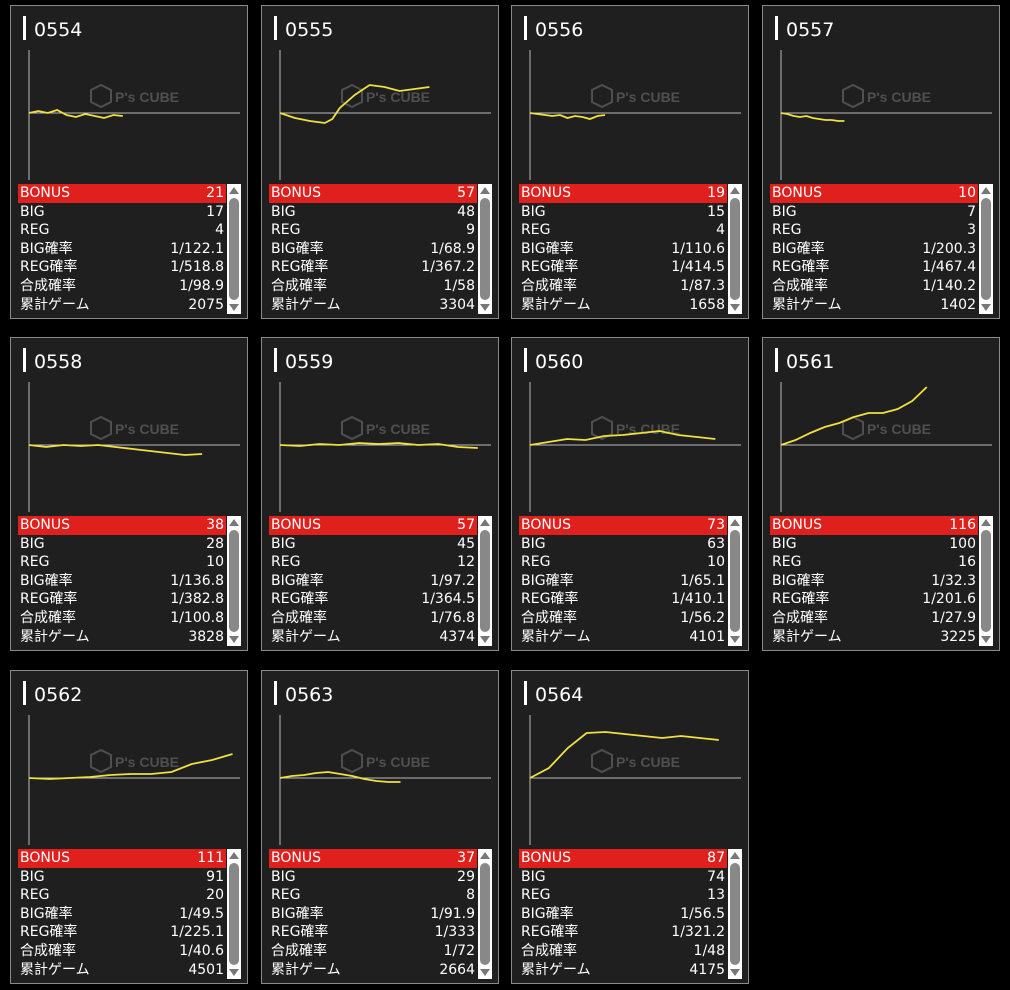  Describe the element at coordinates (197, 617) in the screenshot. I see `stat-value: 1/100.8` at that location.